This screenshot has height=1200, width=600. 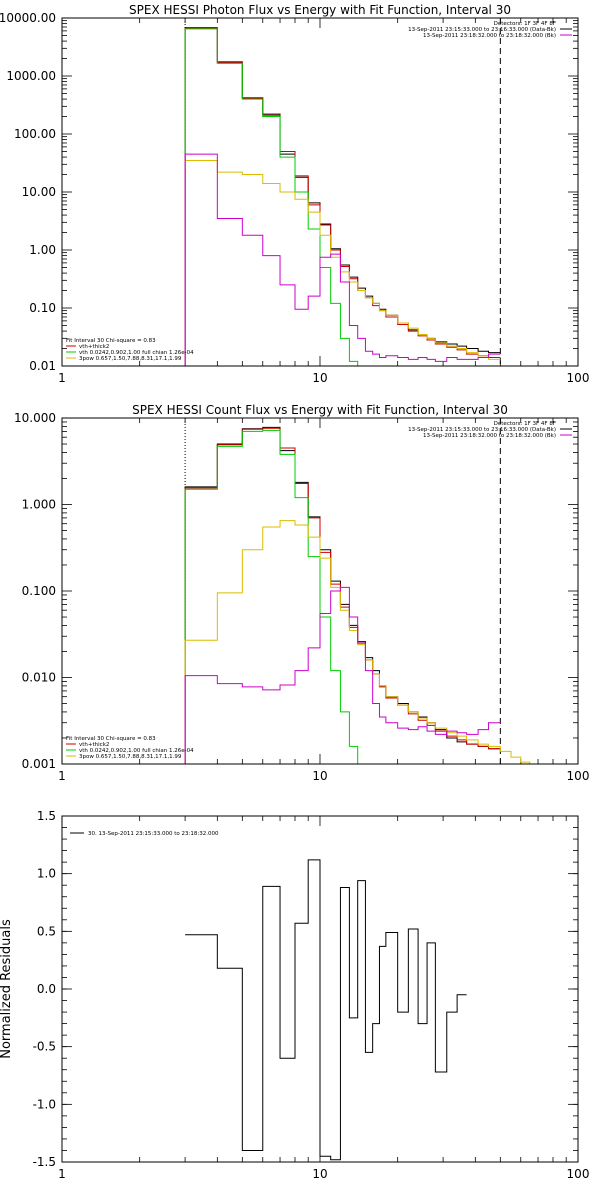 What do you see at coordinates (42, 308) in the screenshot?
I see `y-tick-label: 0.10` at bounding box center [42, 308].